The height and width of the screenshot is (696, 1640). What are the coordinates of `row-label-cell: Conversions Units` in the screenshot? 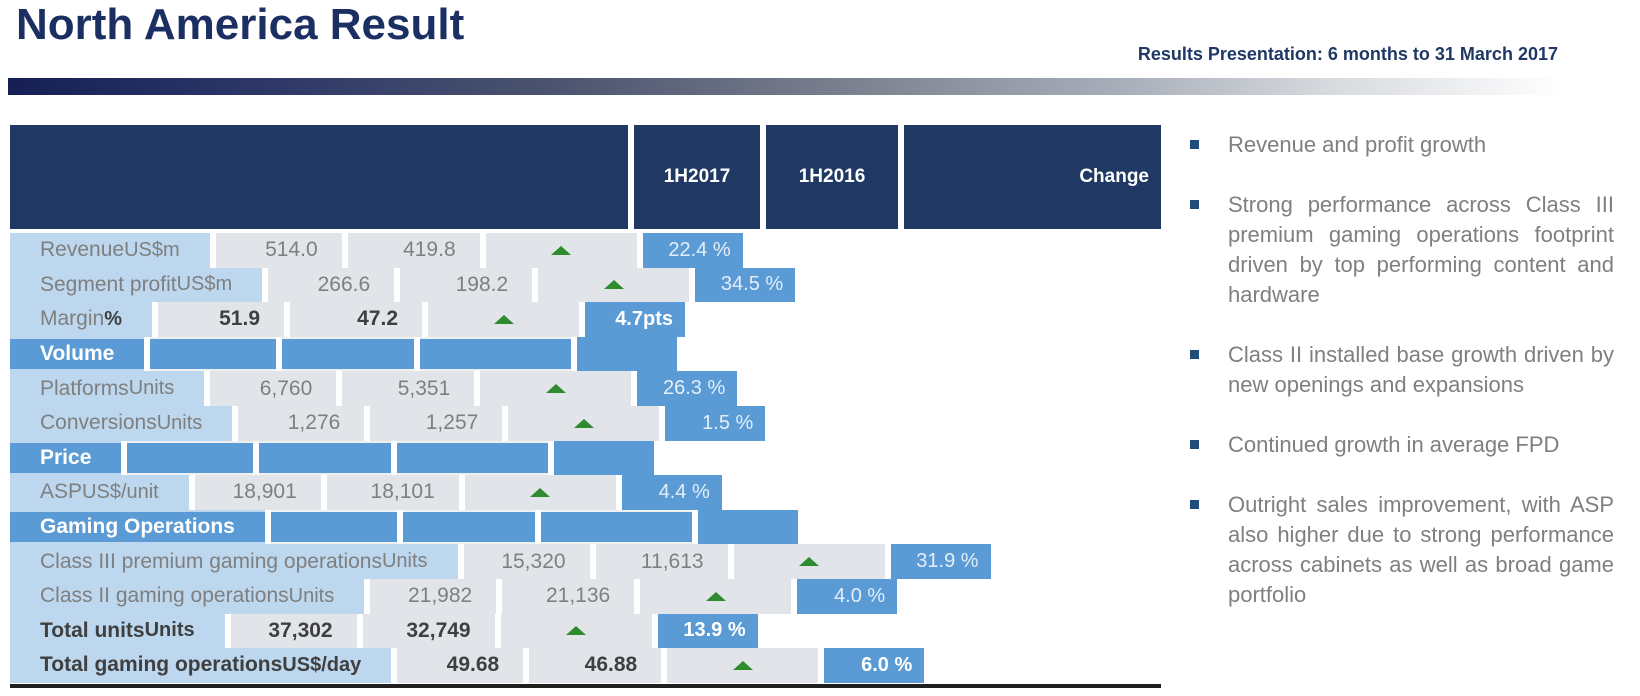 It's located at (121, 423).